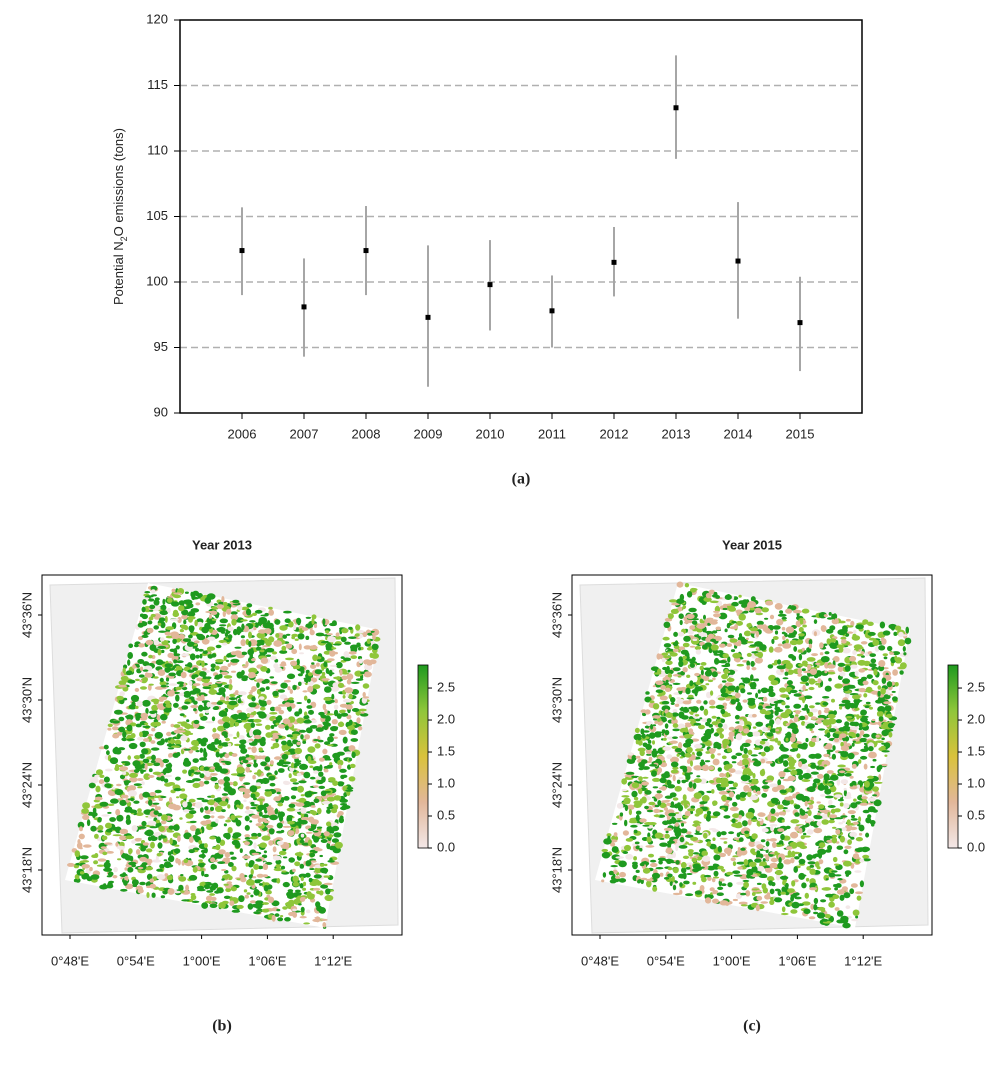 The width and height of the screenshot is (988, 1075). Describe the element at coordinates (428, 317) in the screenshot. I see `point` at that location.